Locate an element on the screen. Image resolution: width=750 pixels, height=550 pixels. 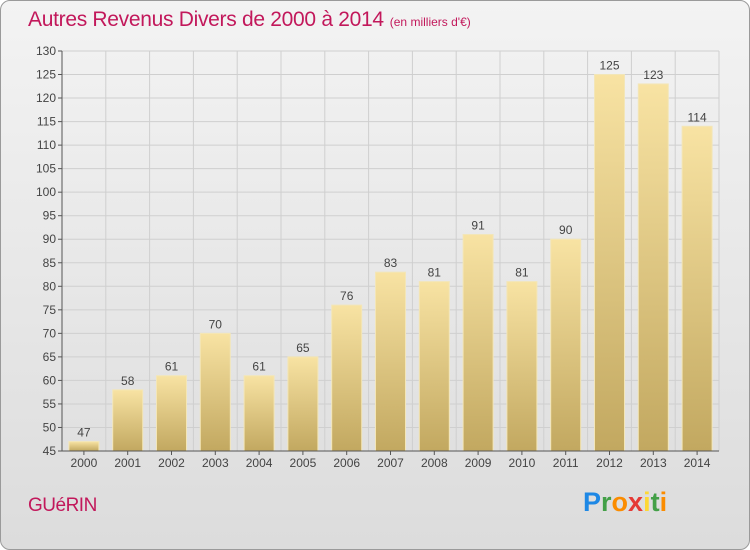
x-tick-label: 2002 is located at coordinates (171, 463).